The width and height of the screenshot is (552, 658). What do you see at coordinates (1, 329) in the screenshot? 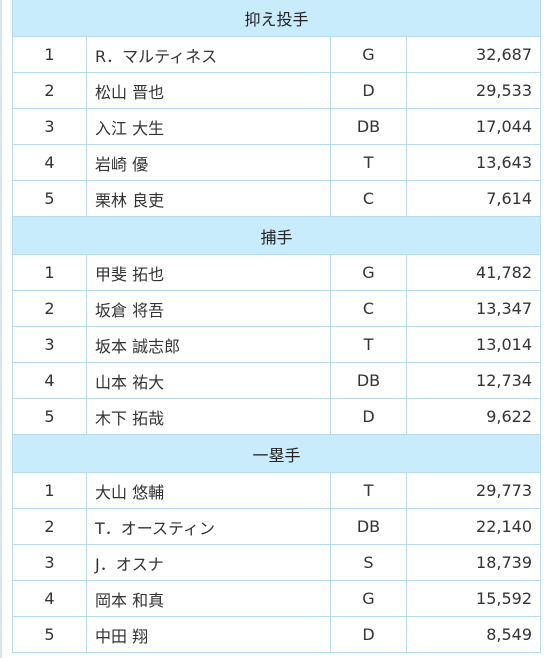
I see `page-edge-line` at bounding box center [1, 329].